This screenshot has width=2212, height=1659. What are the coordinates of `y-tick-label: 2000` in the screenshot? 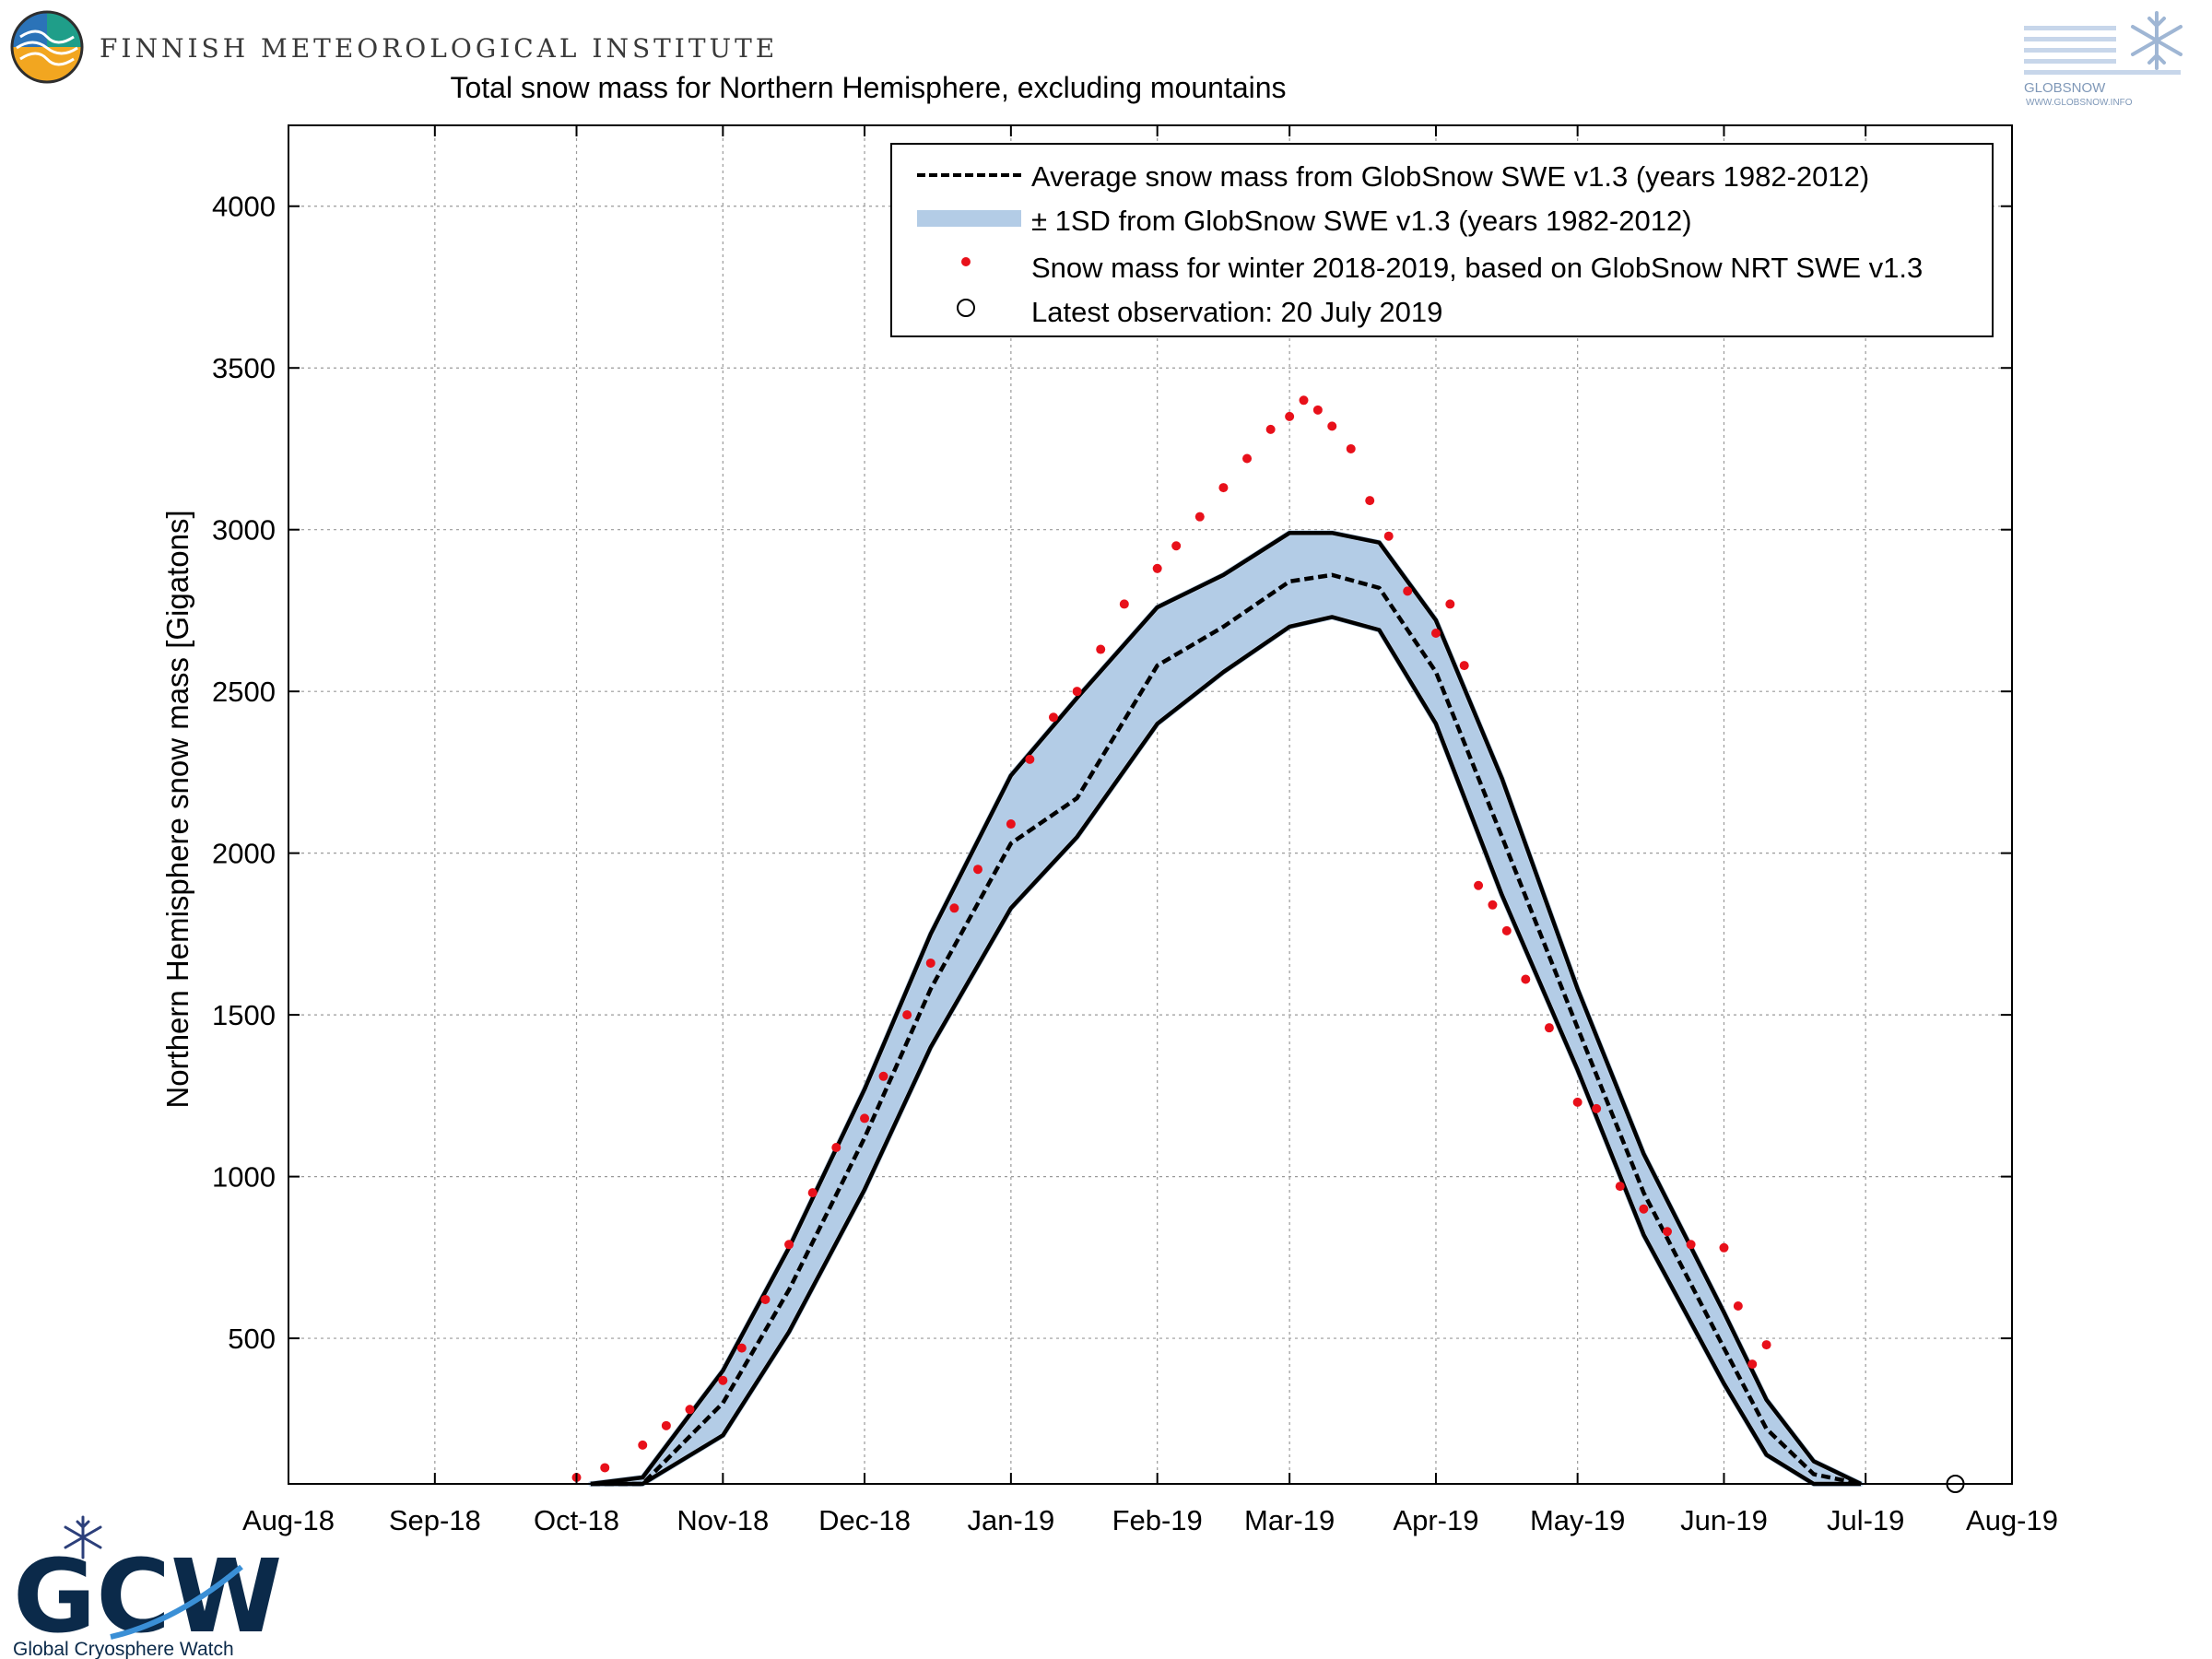 It's located at (244, 854).